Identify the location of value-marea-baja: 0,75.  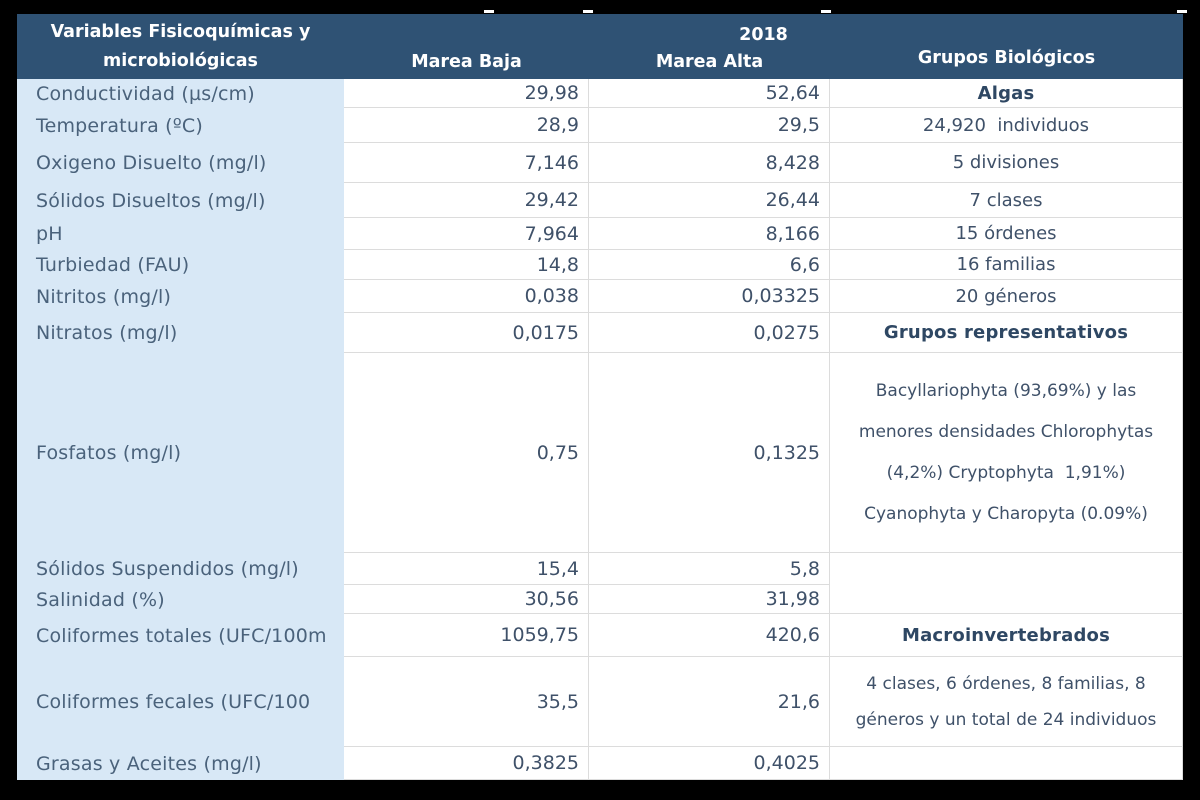
(466, 453).